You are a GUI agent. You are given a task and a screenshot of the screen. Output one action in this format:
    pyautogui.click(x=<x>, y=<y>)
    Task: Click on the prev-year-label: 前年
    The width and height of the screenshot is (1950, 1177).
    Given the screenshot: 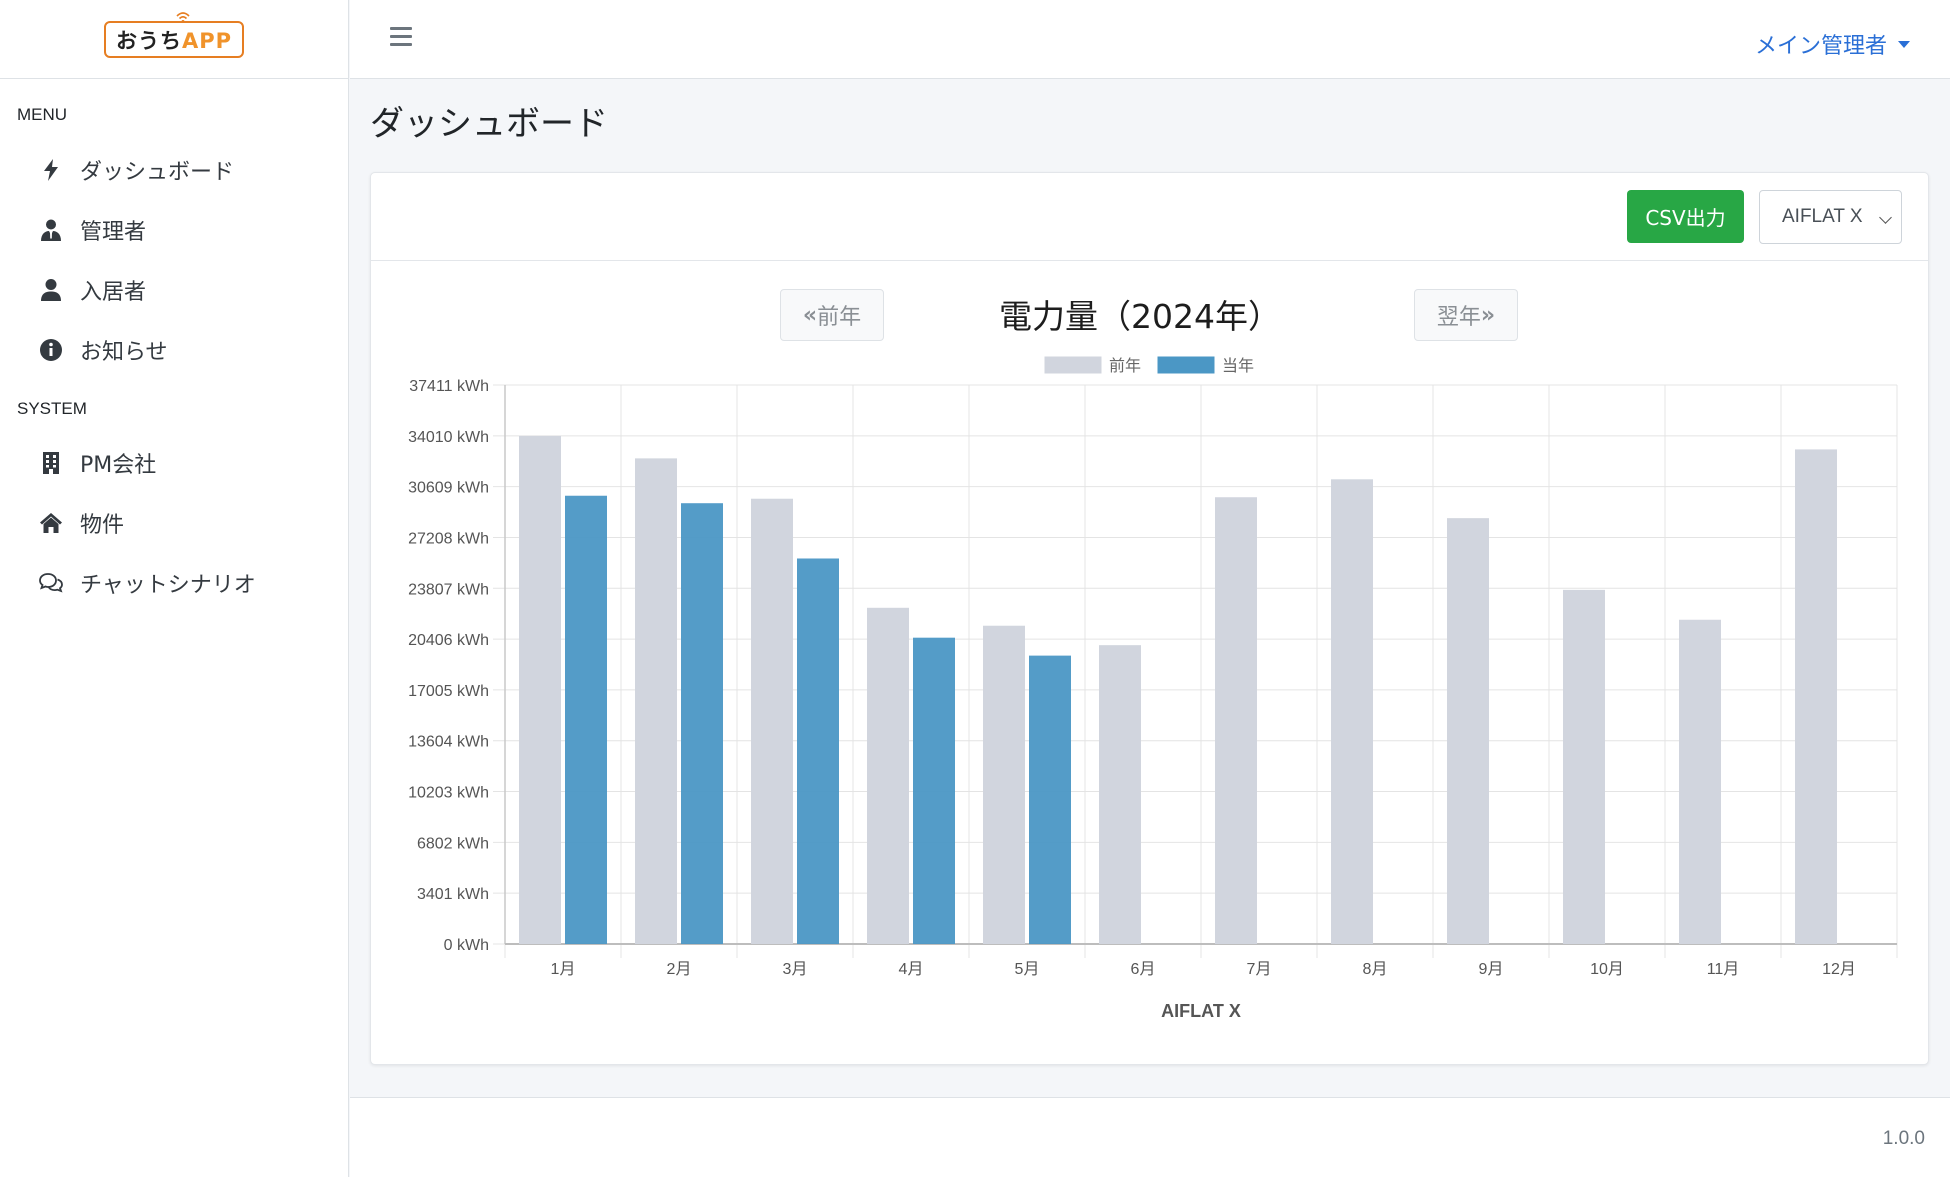 What is the action you would take?
    pyautogui.click(x=839, y=317)
    